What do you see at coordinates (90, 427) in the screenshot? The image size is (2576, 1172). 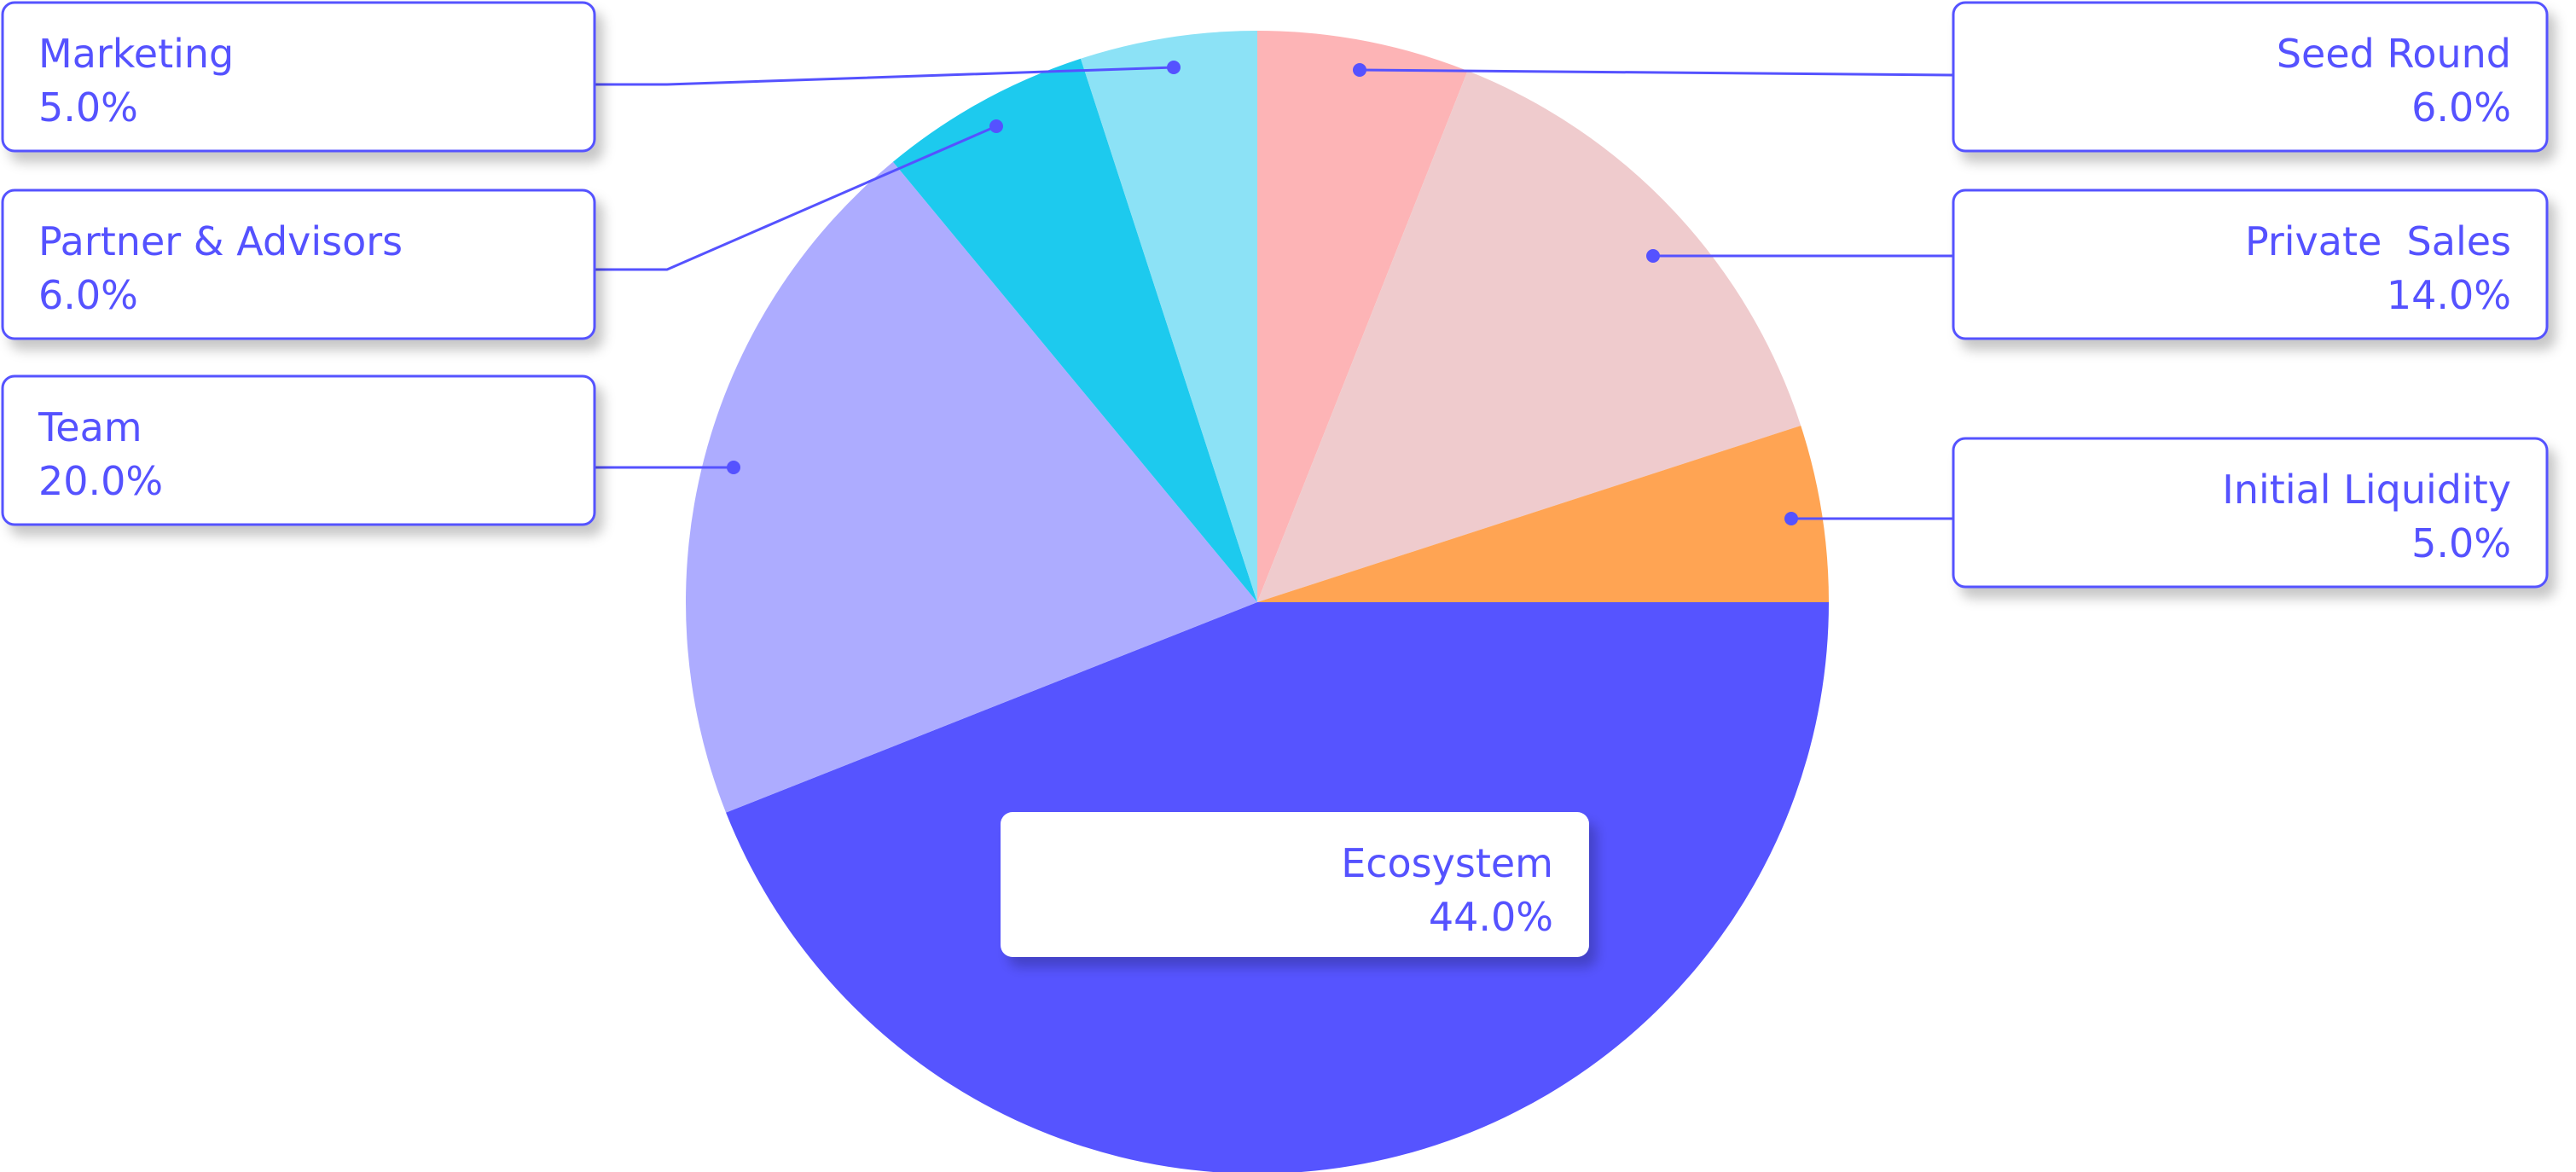 I see `slice-label-team: Team` at bounding box center [90, 427].